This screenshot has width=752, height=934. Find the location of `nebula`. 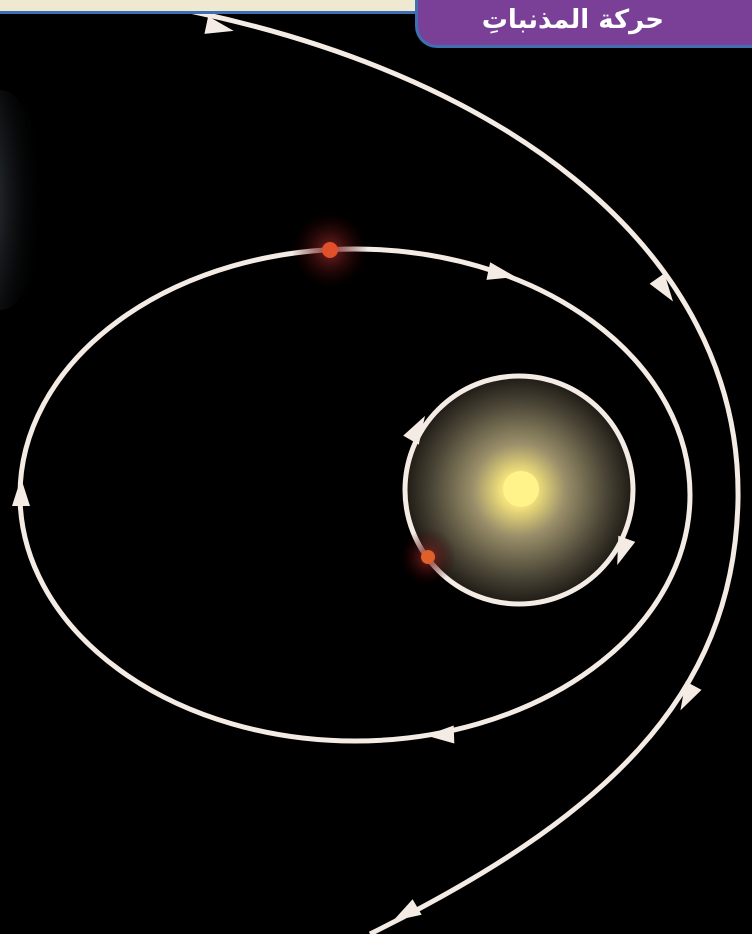

nebula is located at coordinates (22, 200).